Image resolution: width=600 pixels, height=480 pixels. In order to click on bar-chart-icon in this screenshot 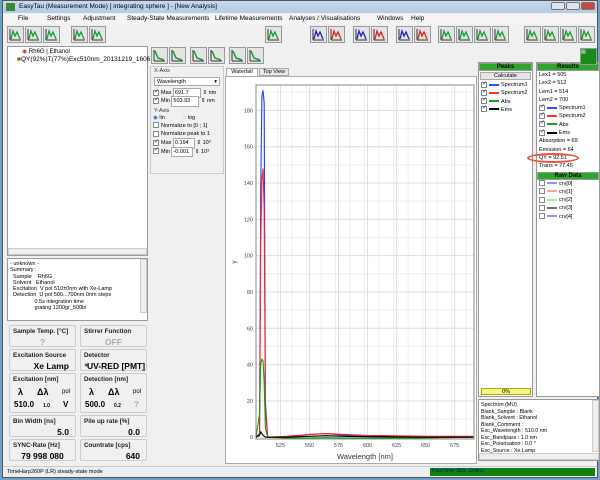, I will do `click(446, 34)`.